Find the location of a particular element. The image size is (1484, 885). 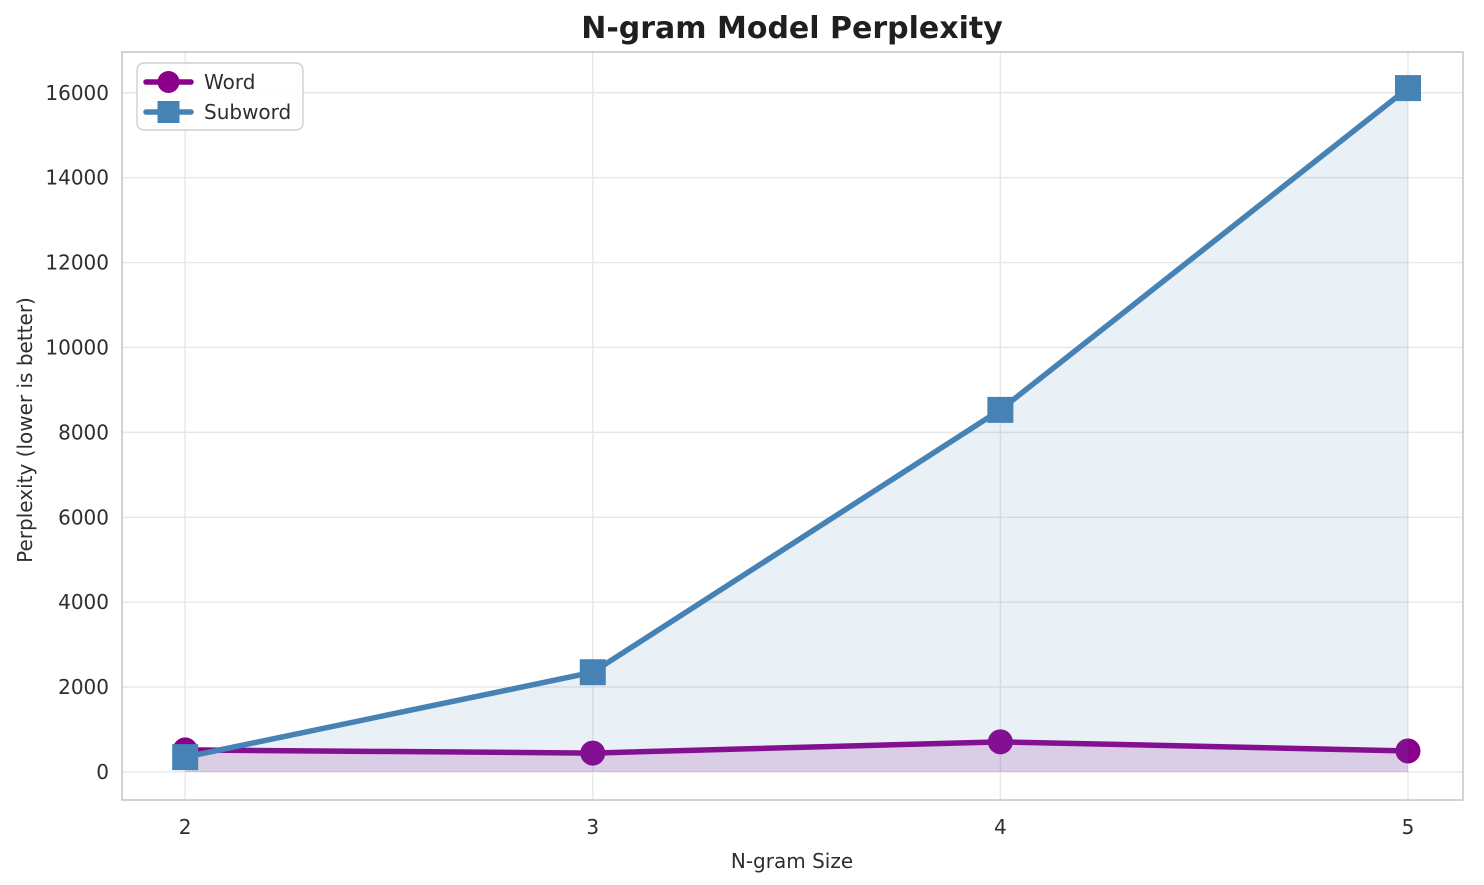

x-tick-label: 4 is located at coordinates (1000, 827).